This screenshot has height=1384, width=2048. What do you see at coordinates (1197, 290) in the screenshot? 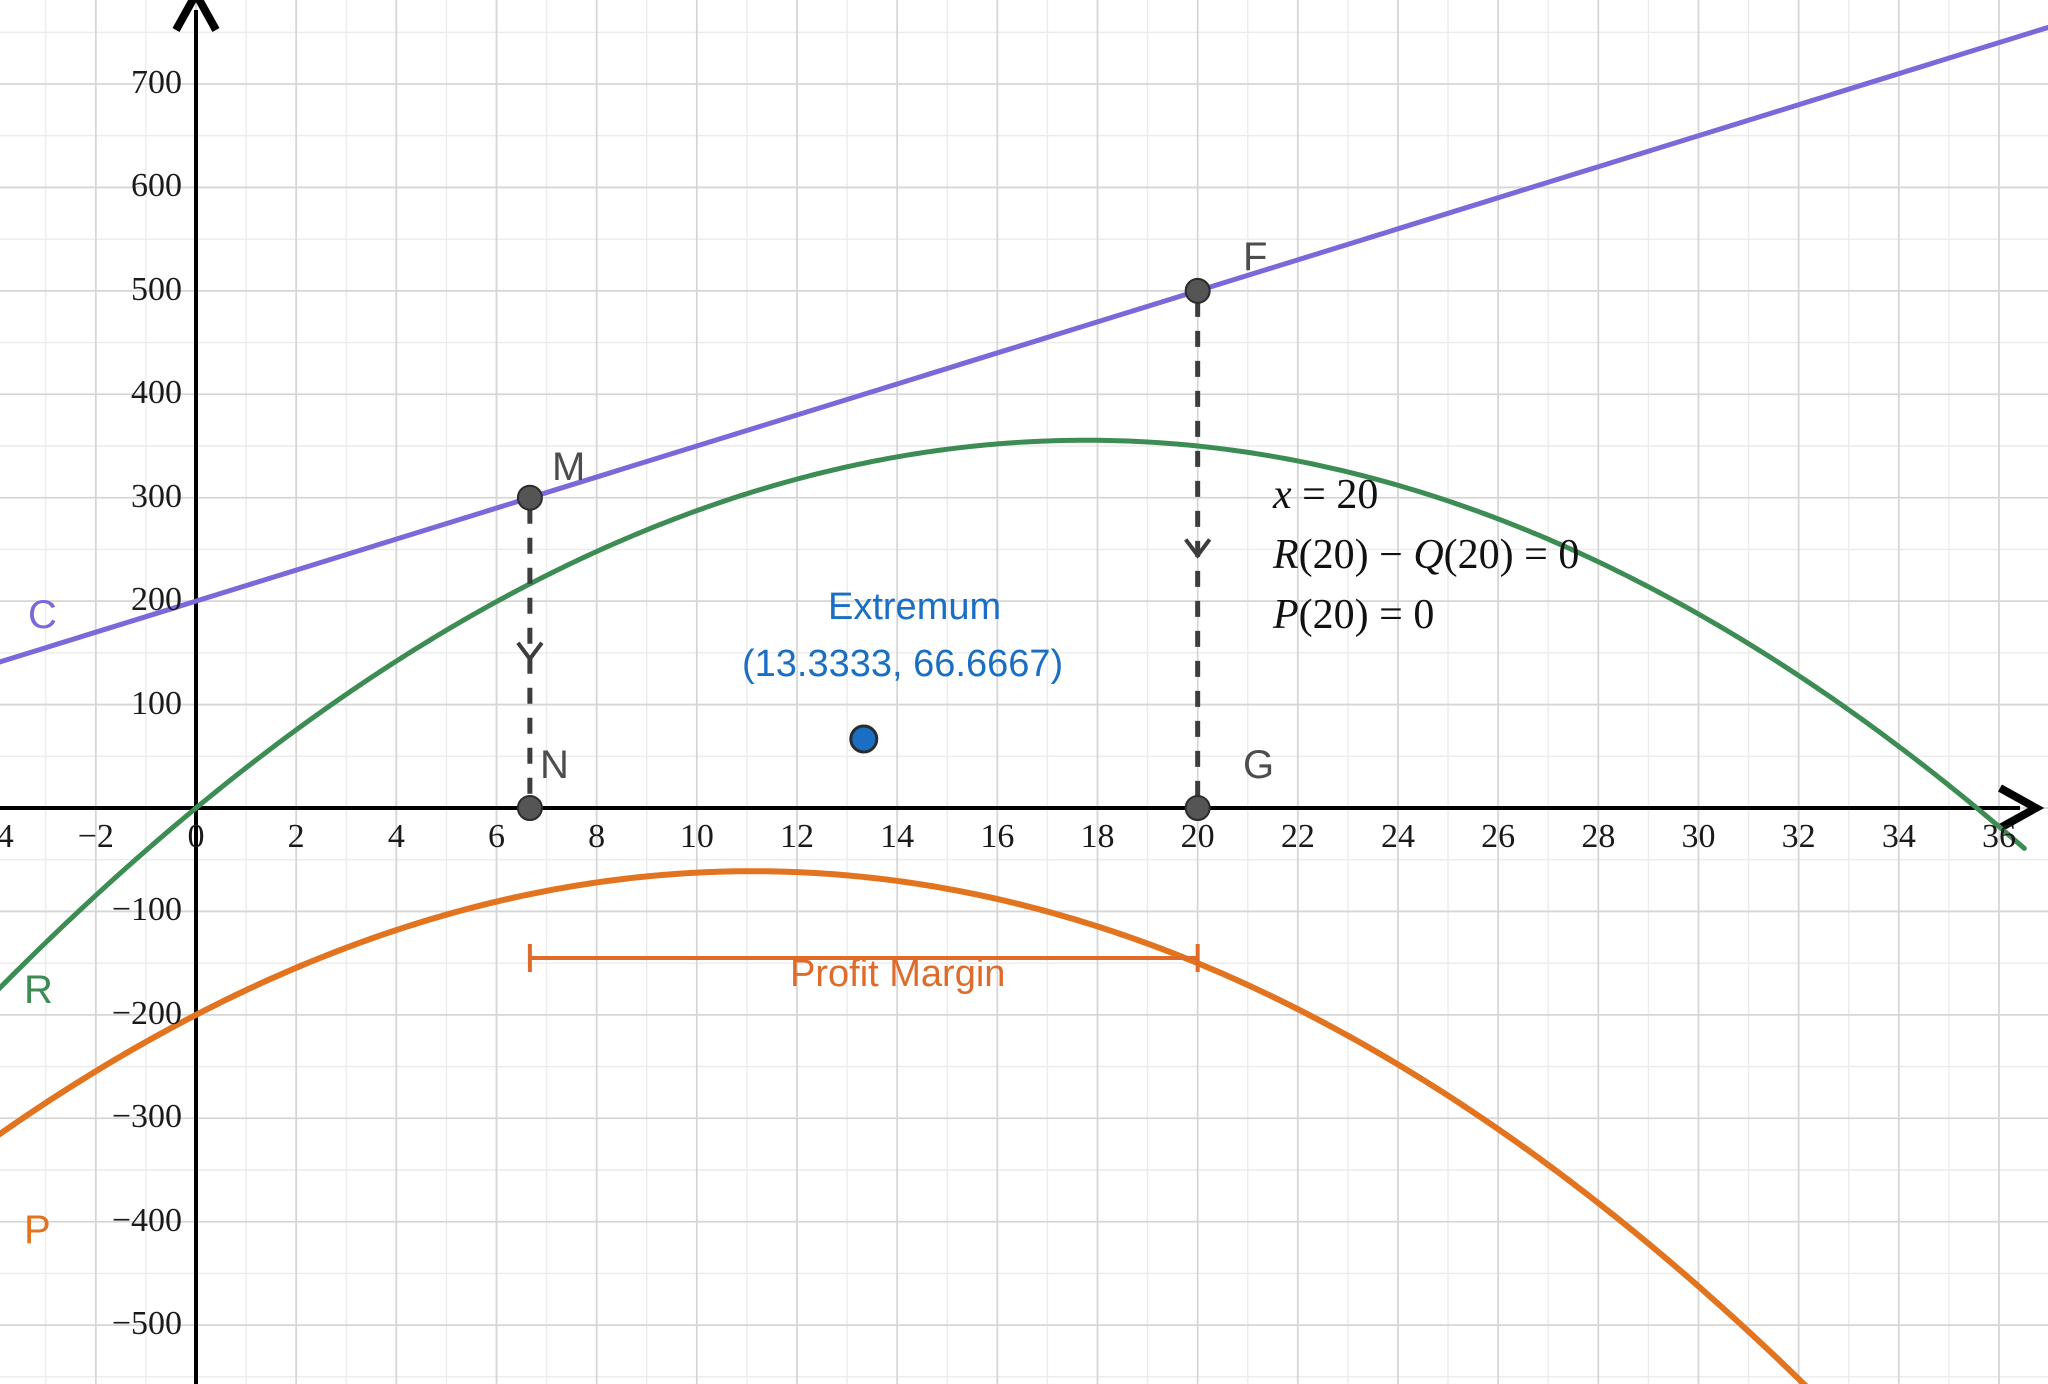
I see `point-F` at bounding box center [1197, 290].